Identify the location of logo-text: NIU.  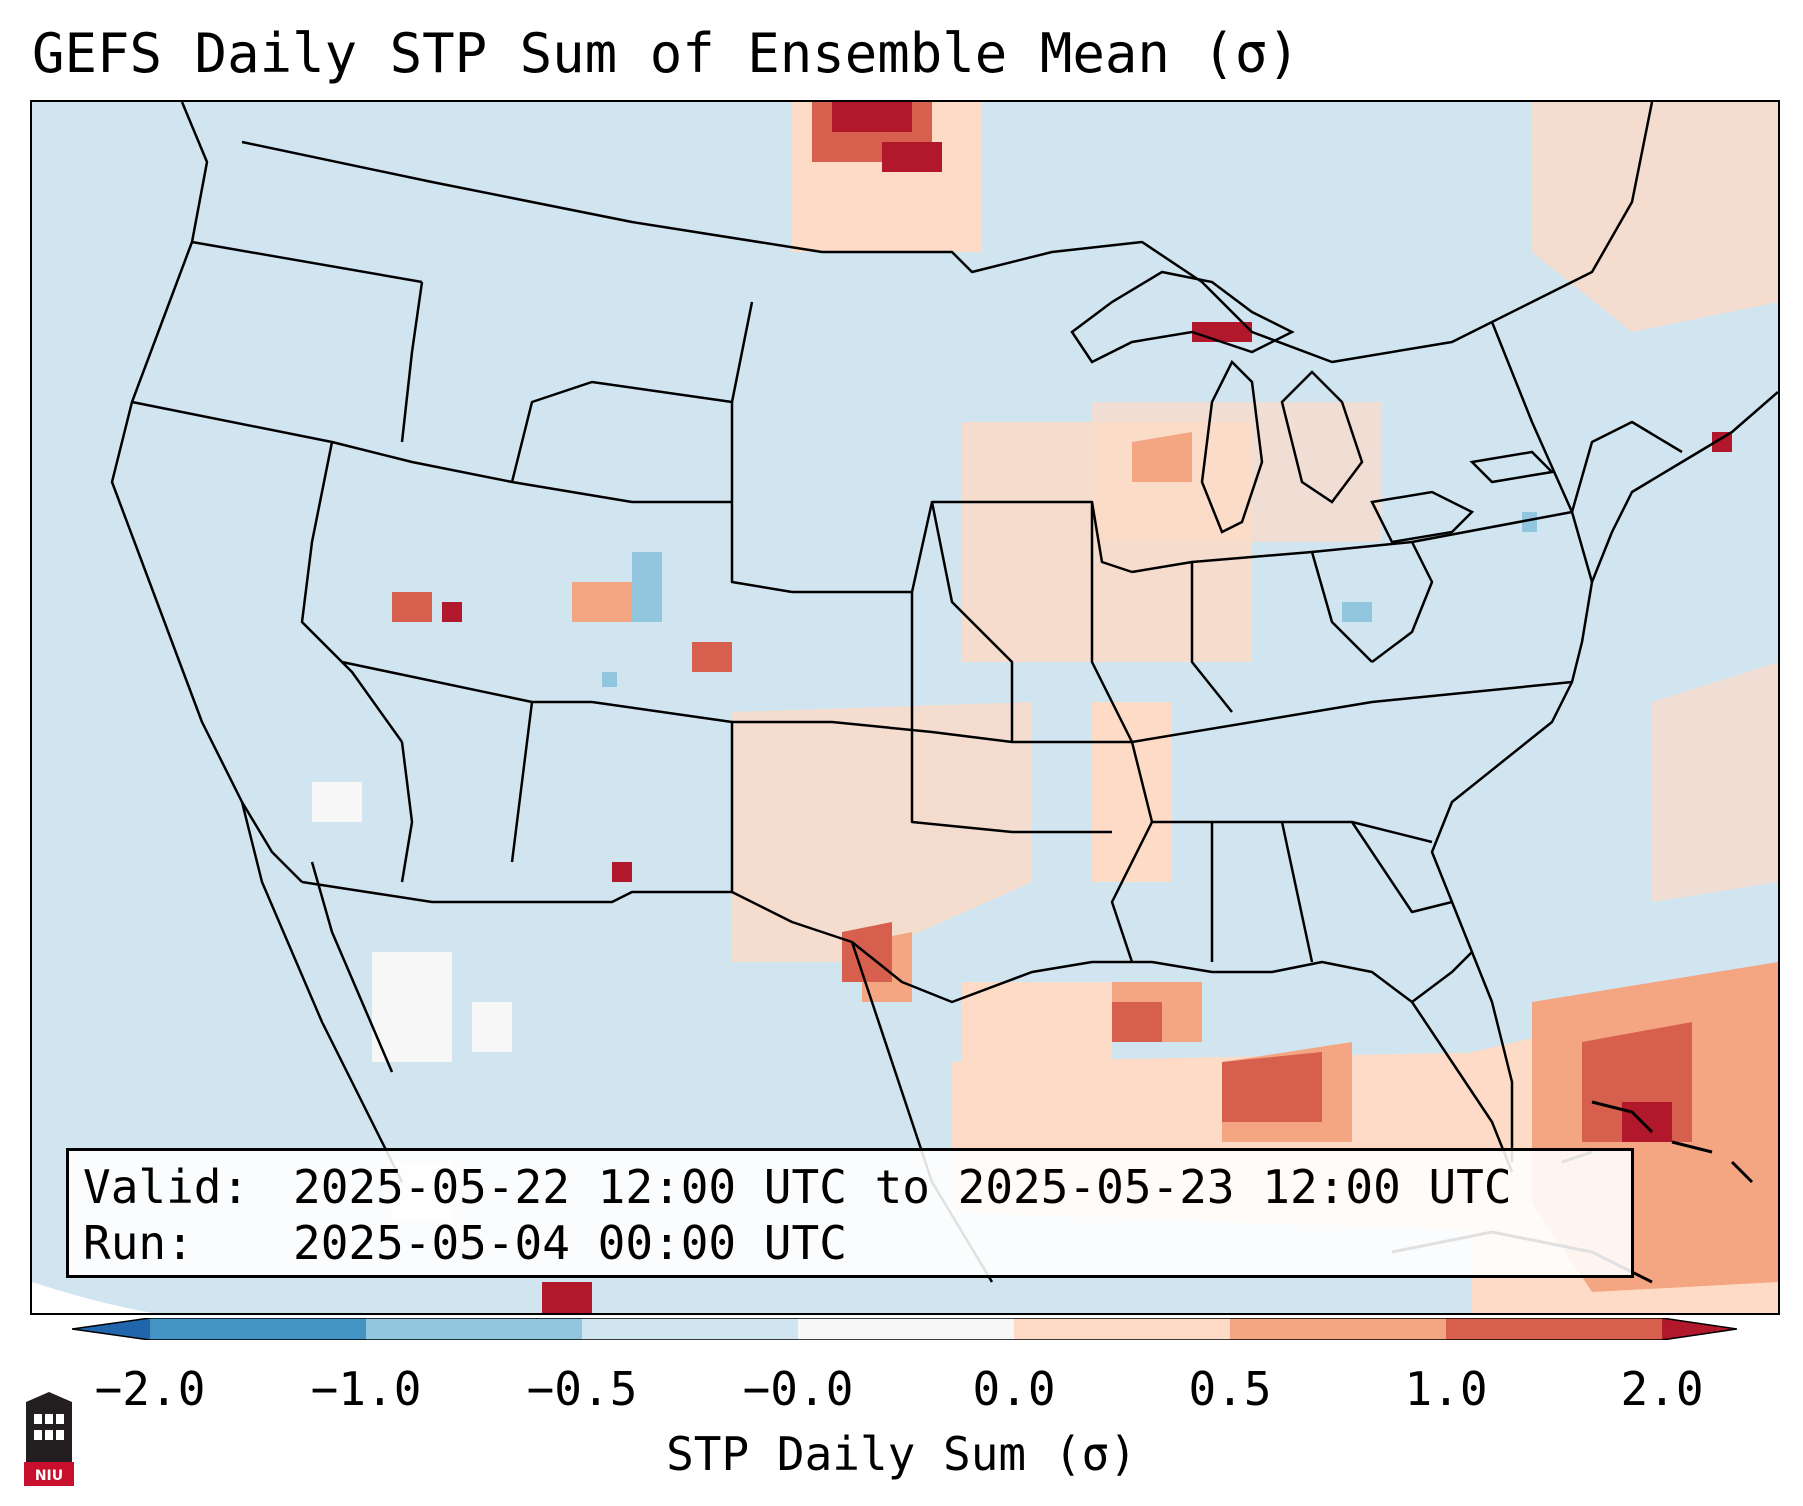
(49, 1476).